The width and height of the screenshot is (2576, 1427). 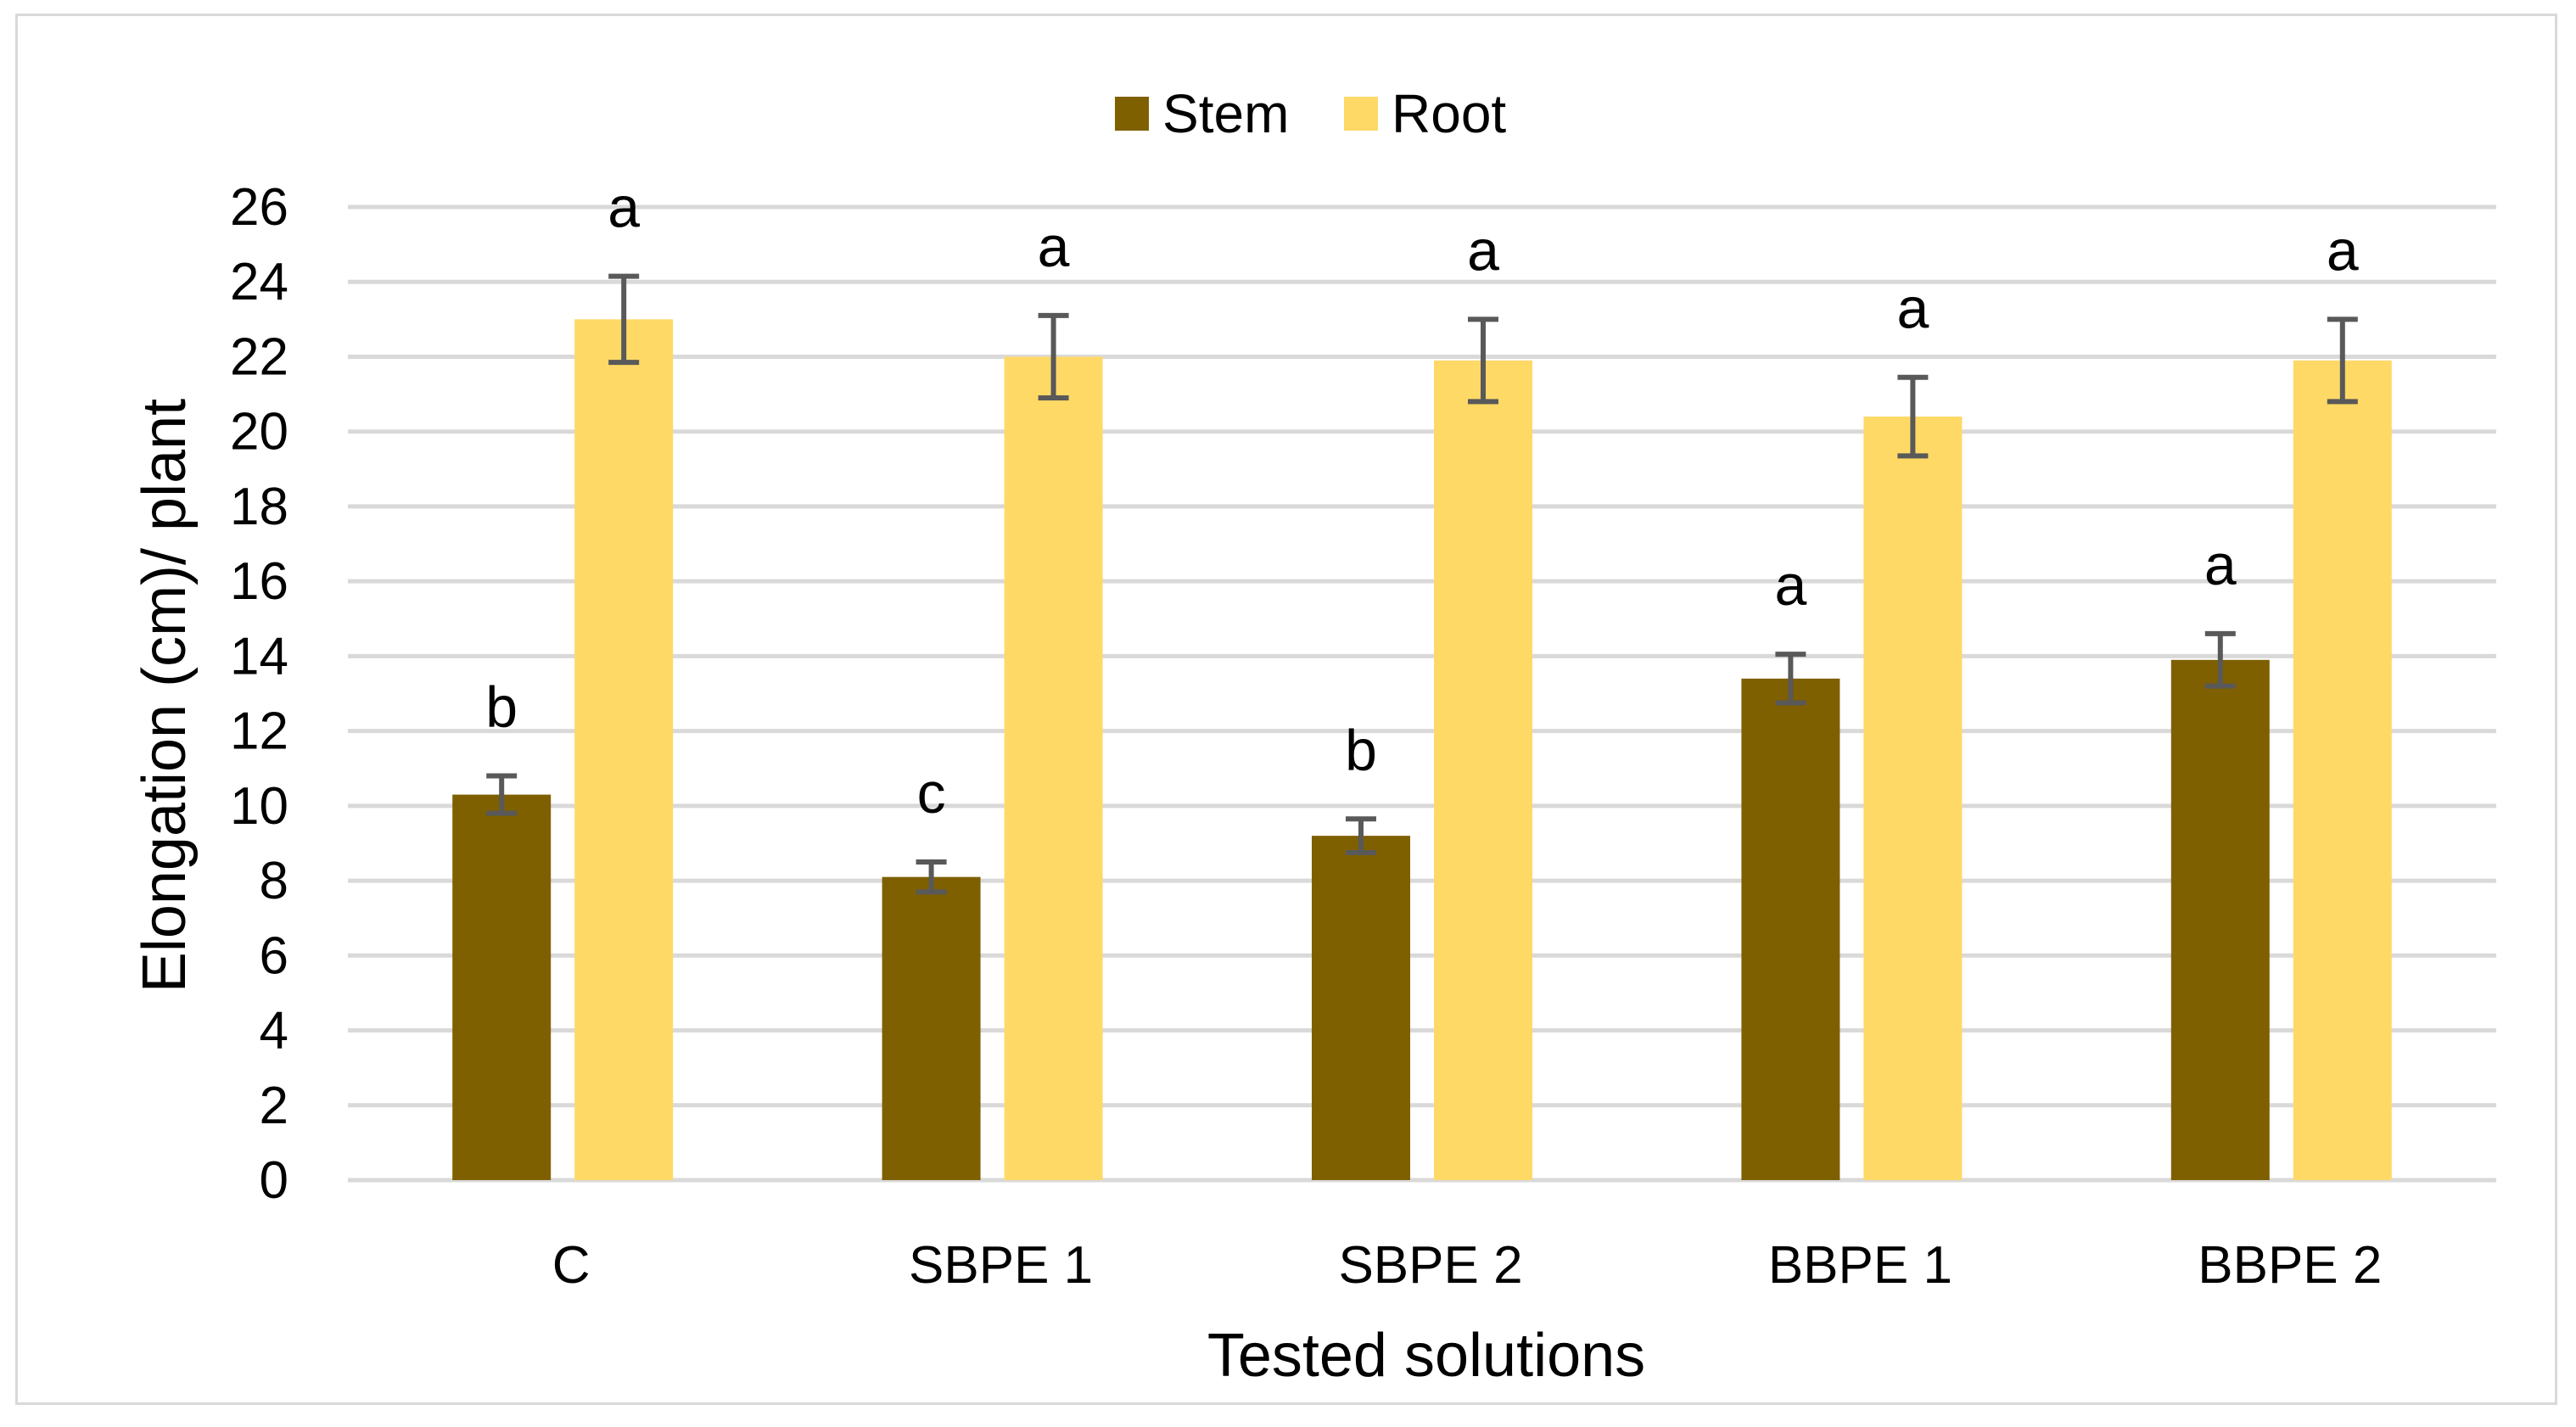 What do you see at coordinates (259, 432) in the screenshot?
I see `y-tick-label: 20` at bounding box center [259, 432].